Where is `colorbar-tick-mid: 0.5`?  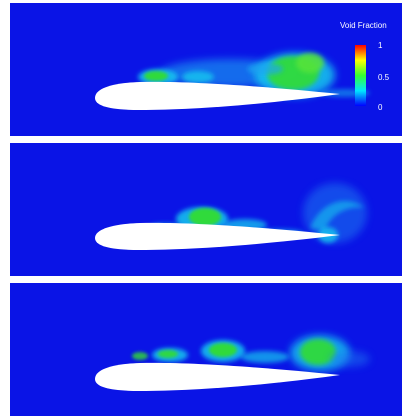
colorbar-tick-mid: 0.5 is located at coordinates (384, 77).